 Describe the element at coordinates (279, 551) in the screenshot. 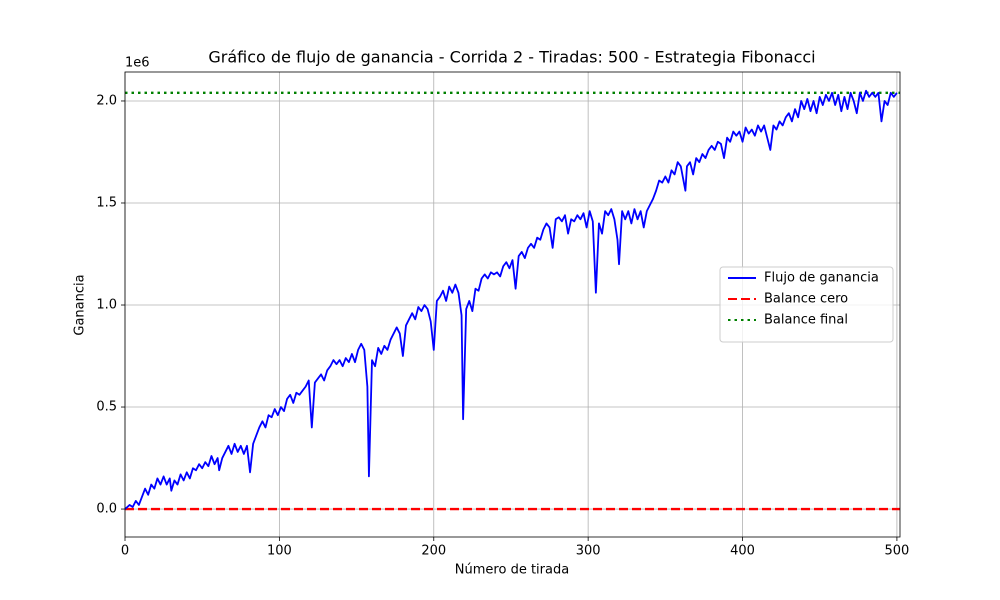

I see `x-tick-label: 100` at that location.